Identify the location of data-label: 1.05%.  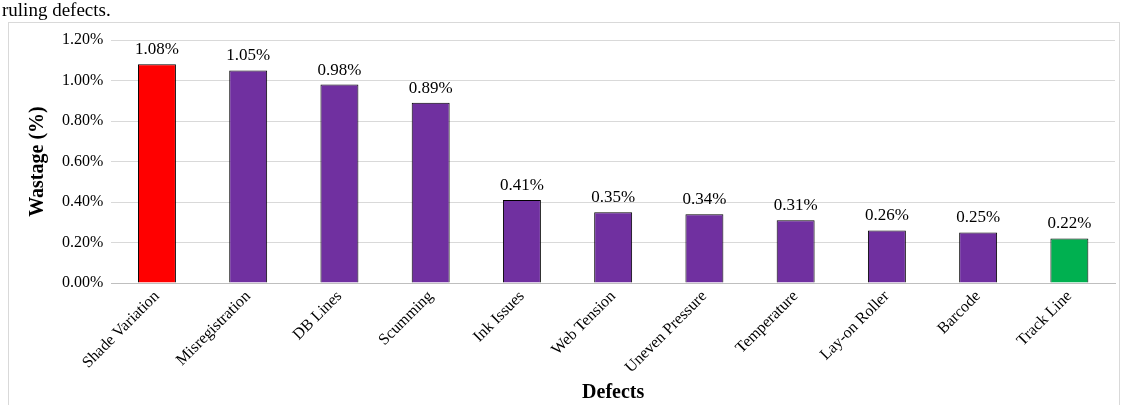
(248, 55).